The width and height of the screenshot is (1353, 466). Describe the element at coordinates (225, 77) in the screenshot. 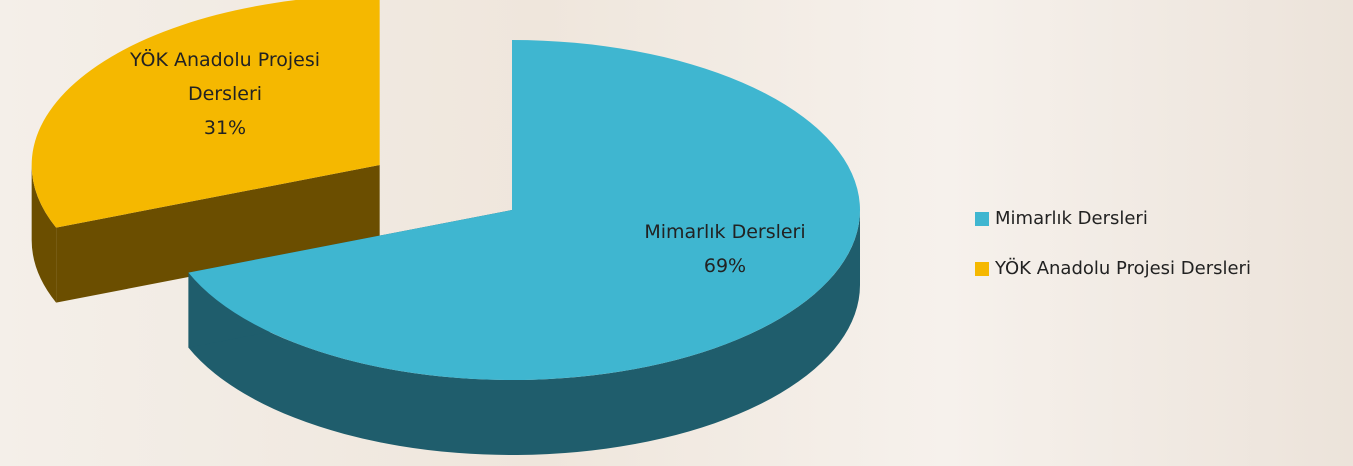

I see `label-name: YÖK Anadolu Projesi Dersleri` at that location.